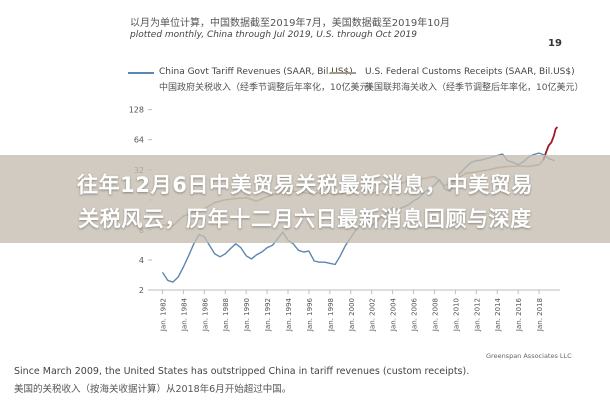 Image resolution: width=610 pixels, height=400 pixels. Describe the element at coordinates (331, 315) in the screenshot. I see `x-tick-label: Jan. 1998` at that location.